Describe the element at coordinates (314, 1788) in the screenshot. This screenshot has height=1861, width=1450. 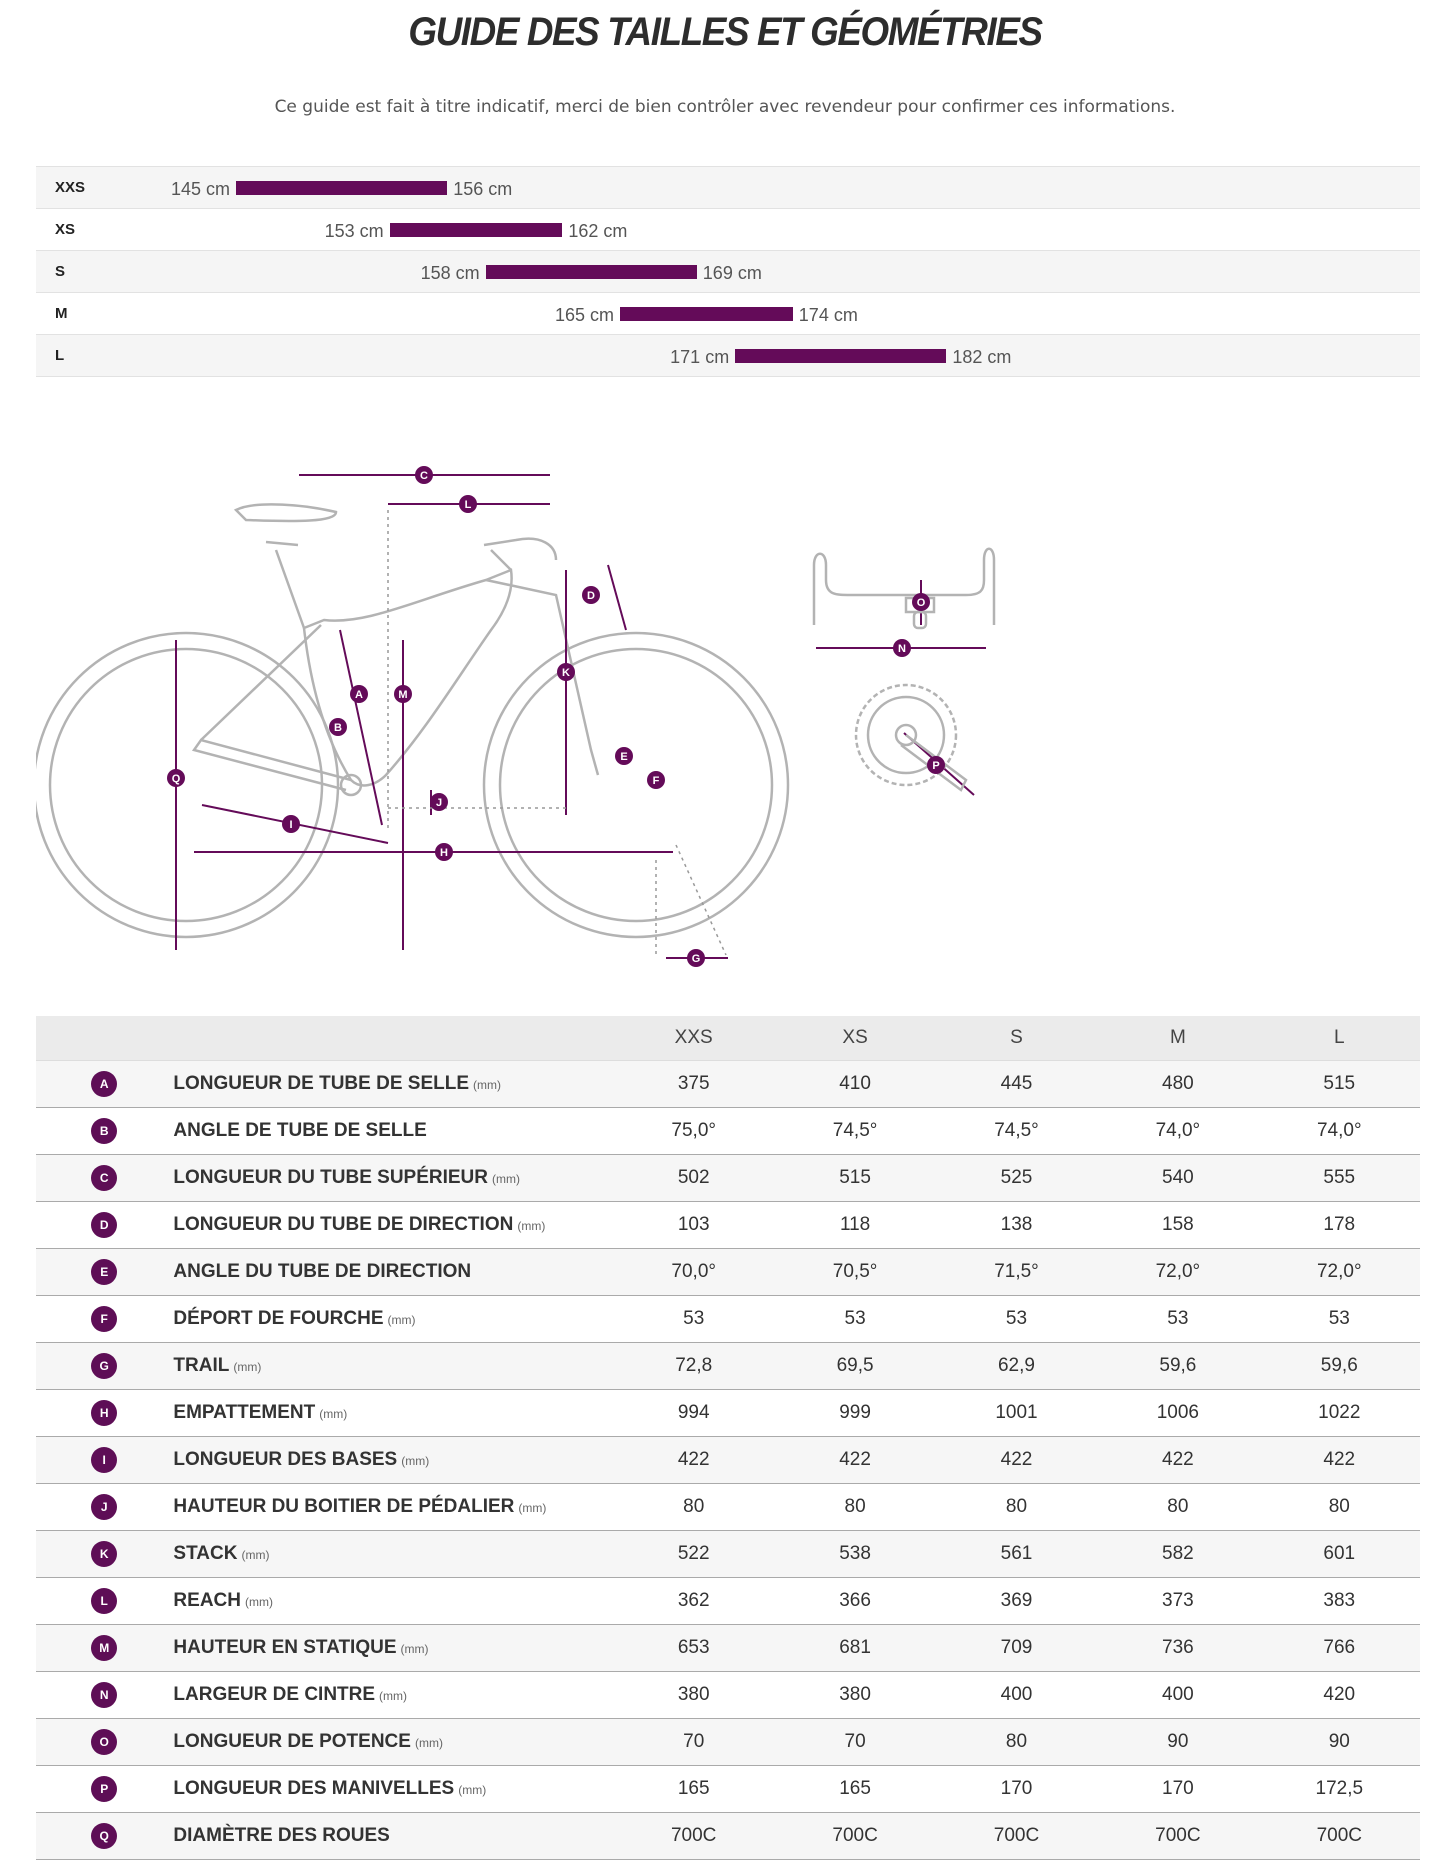
I see `measure-name: LONGUEUR DES MANIVELLES` at that location.